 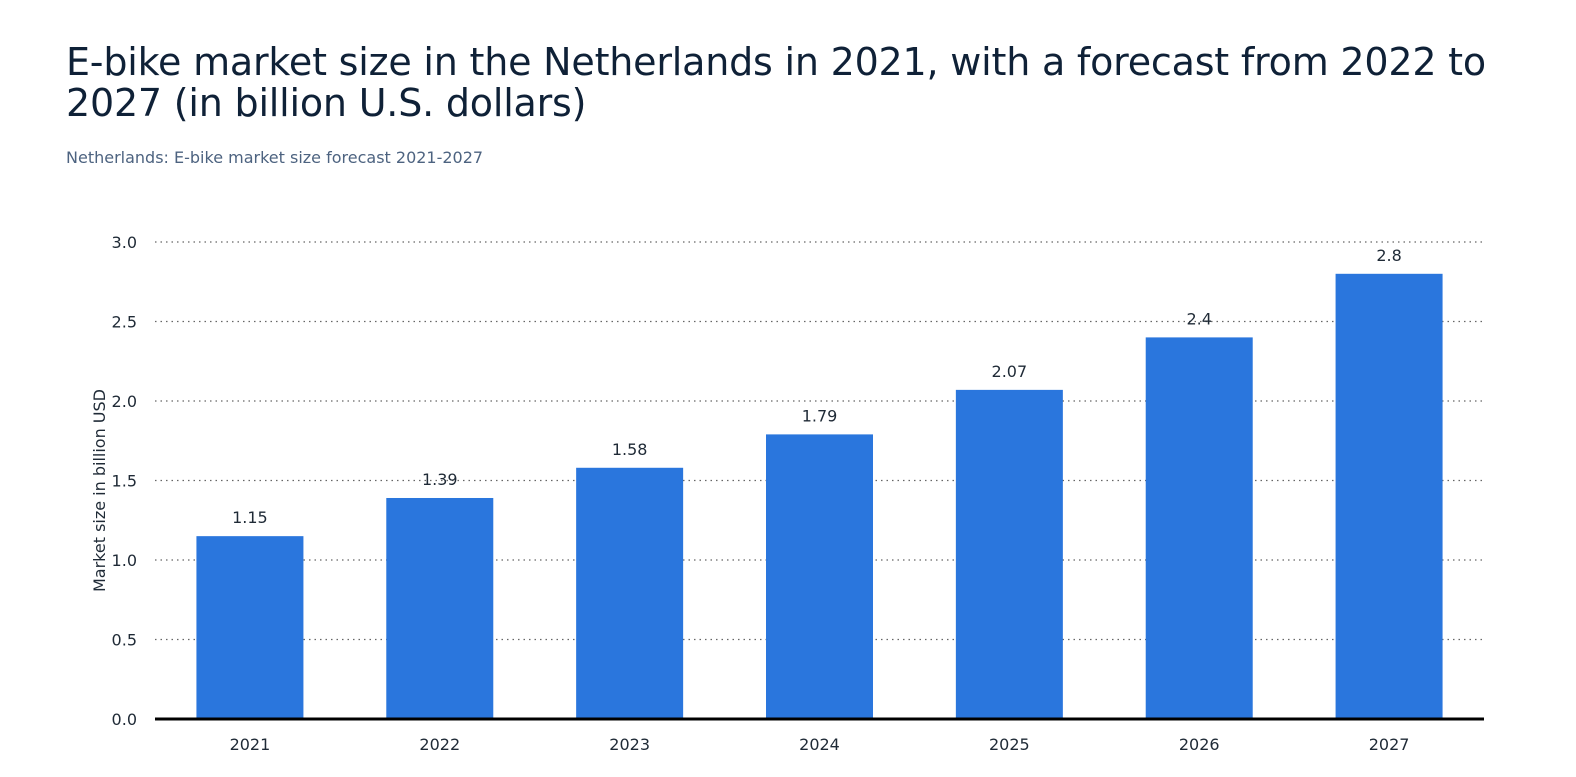 What do you see at coordinates (124, 640) in the screenshot?
I see `y-tick-label: 0.5` at bounding box center [124, 640].